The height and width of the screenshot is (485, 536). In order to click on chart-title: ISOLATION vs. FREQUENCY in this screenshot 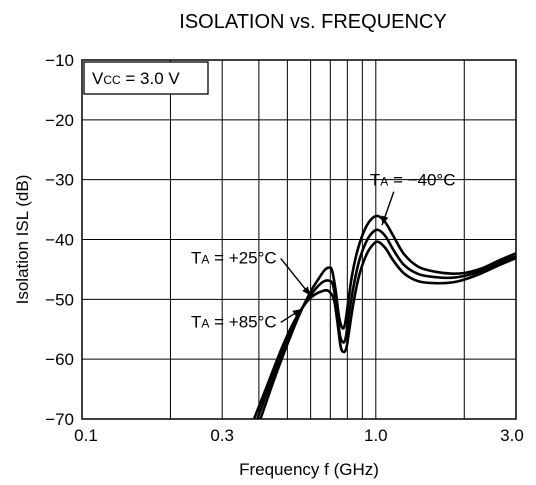, I will do `click(312, 22)`.